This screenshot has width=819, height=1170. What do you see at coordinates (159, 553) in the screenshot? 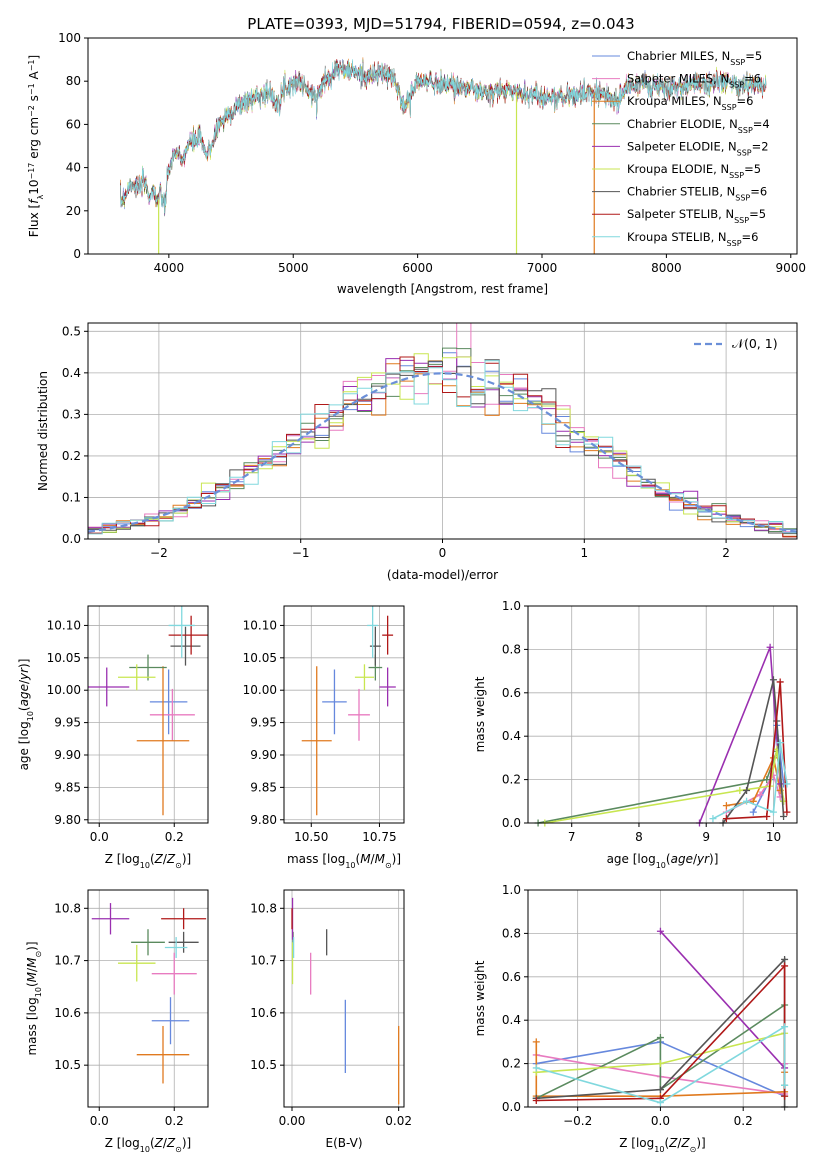
I see `residuals-xtick-label: −2` at bounding box center [159, 553].